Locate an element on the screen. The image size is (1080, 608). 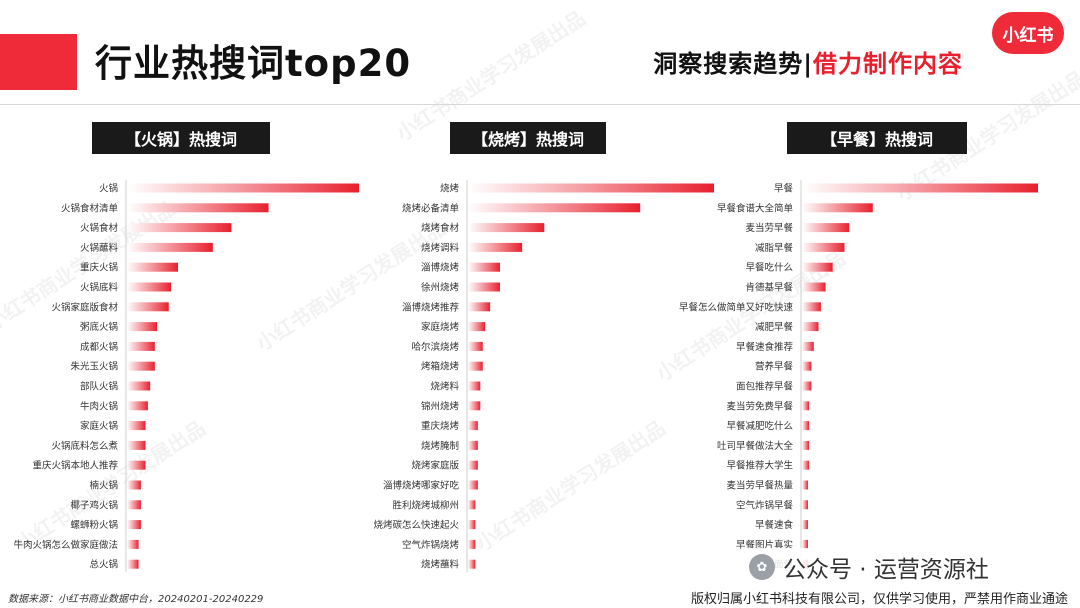
category-label: 减肥早餐 is located at coordinates (774, 327).